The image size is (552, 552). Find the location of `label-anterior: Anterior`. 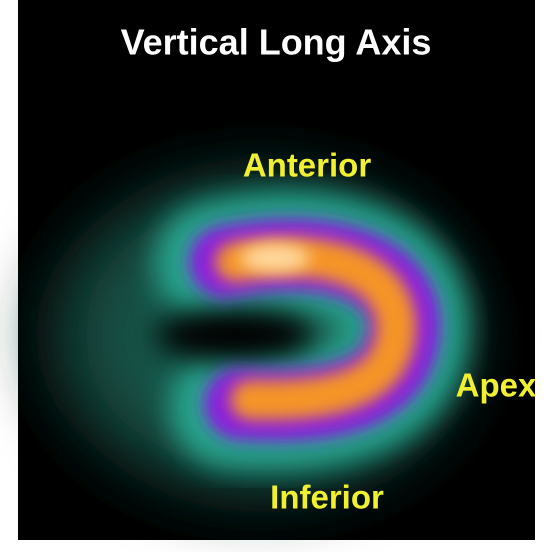

label-anterior: Anterior is located at coordinates (307, 165).